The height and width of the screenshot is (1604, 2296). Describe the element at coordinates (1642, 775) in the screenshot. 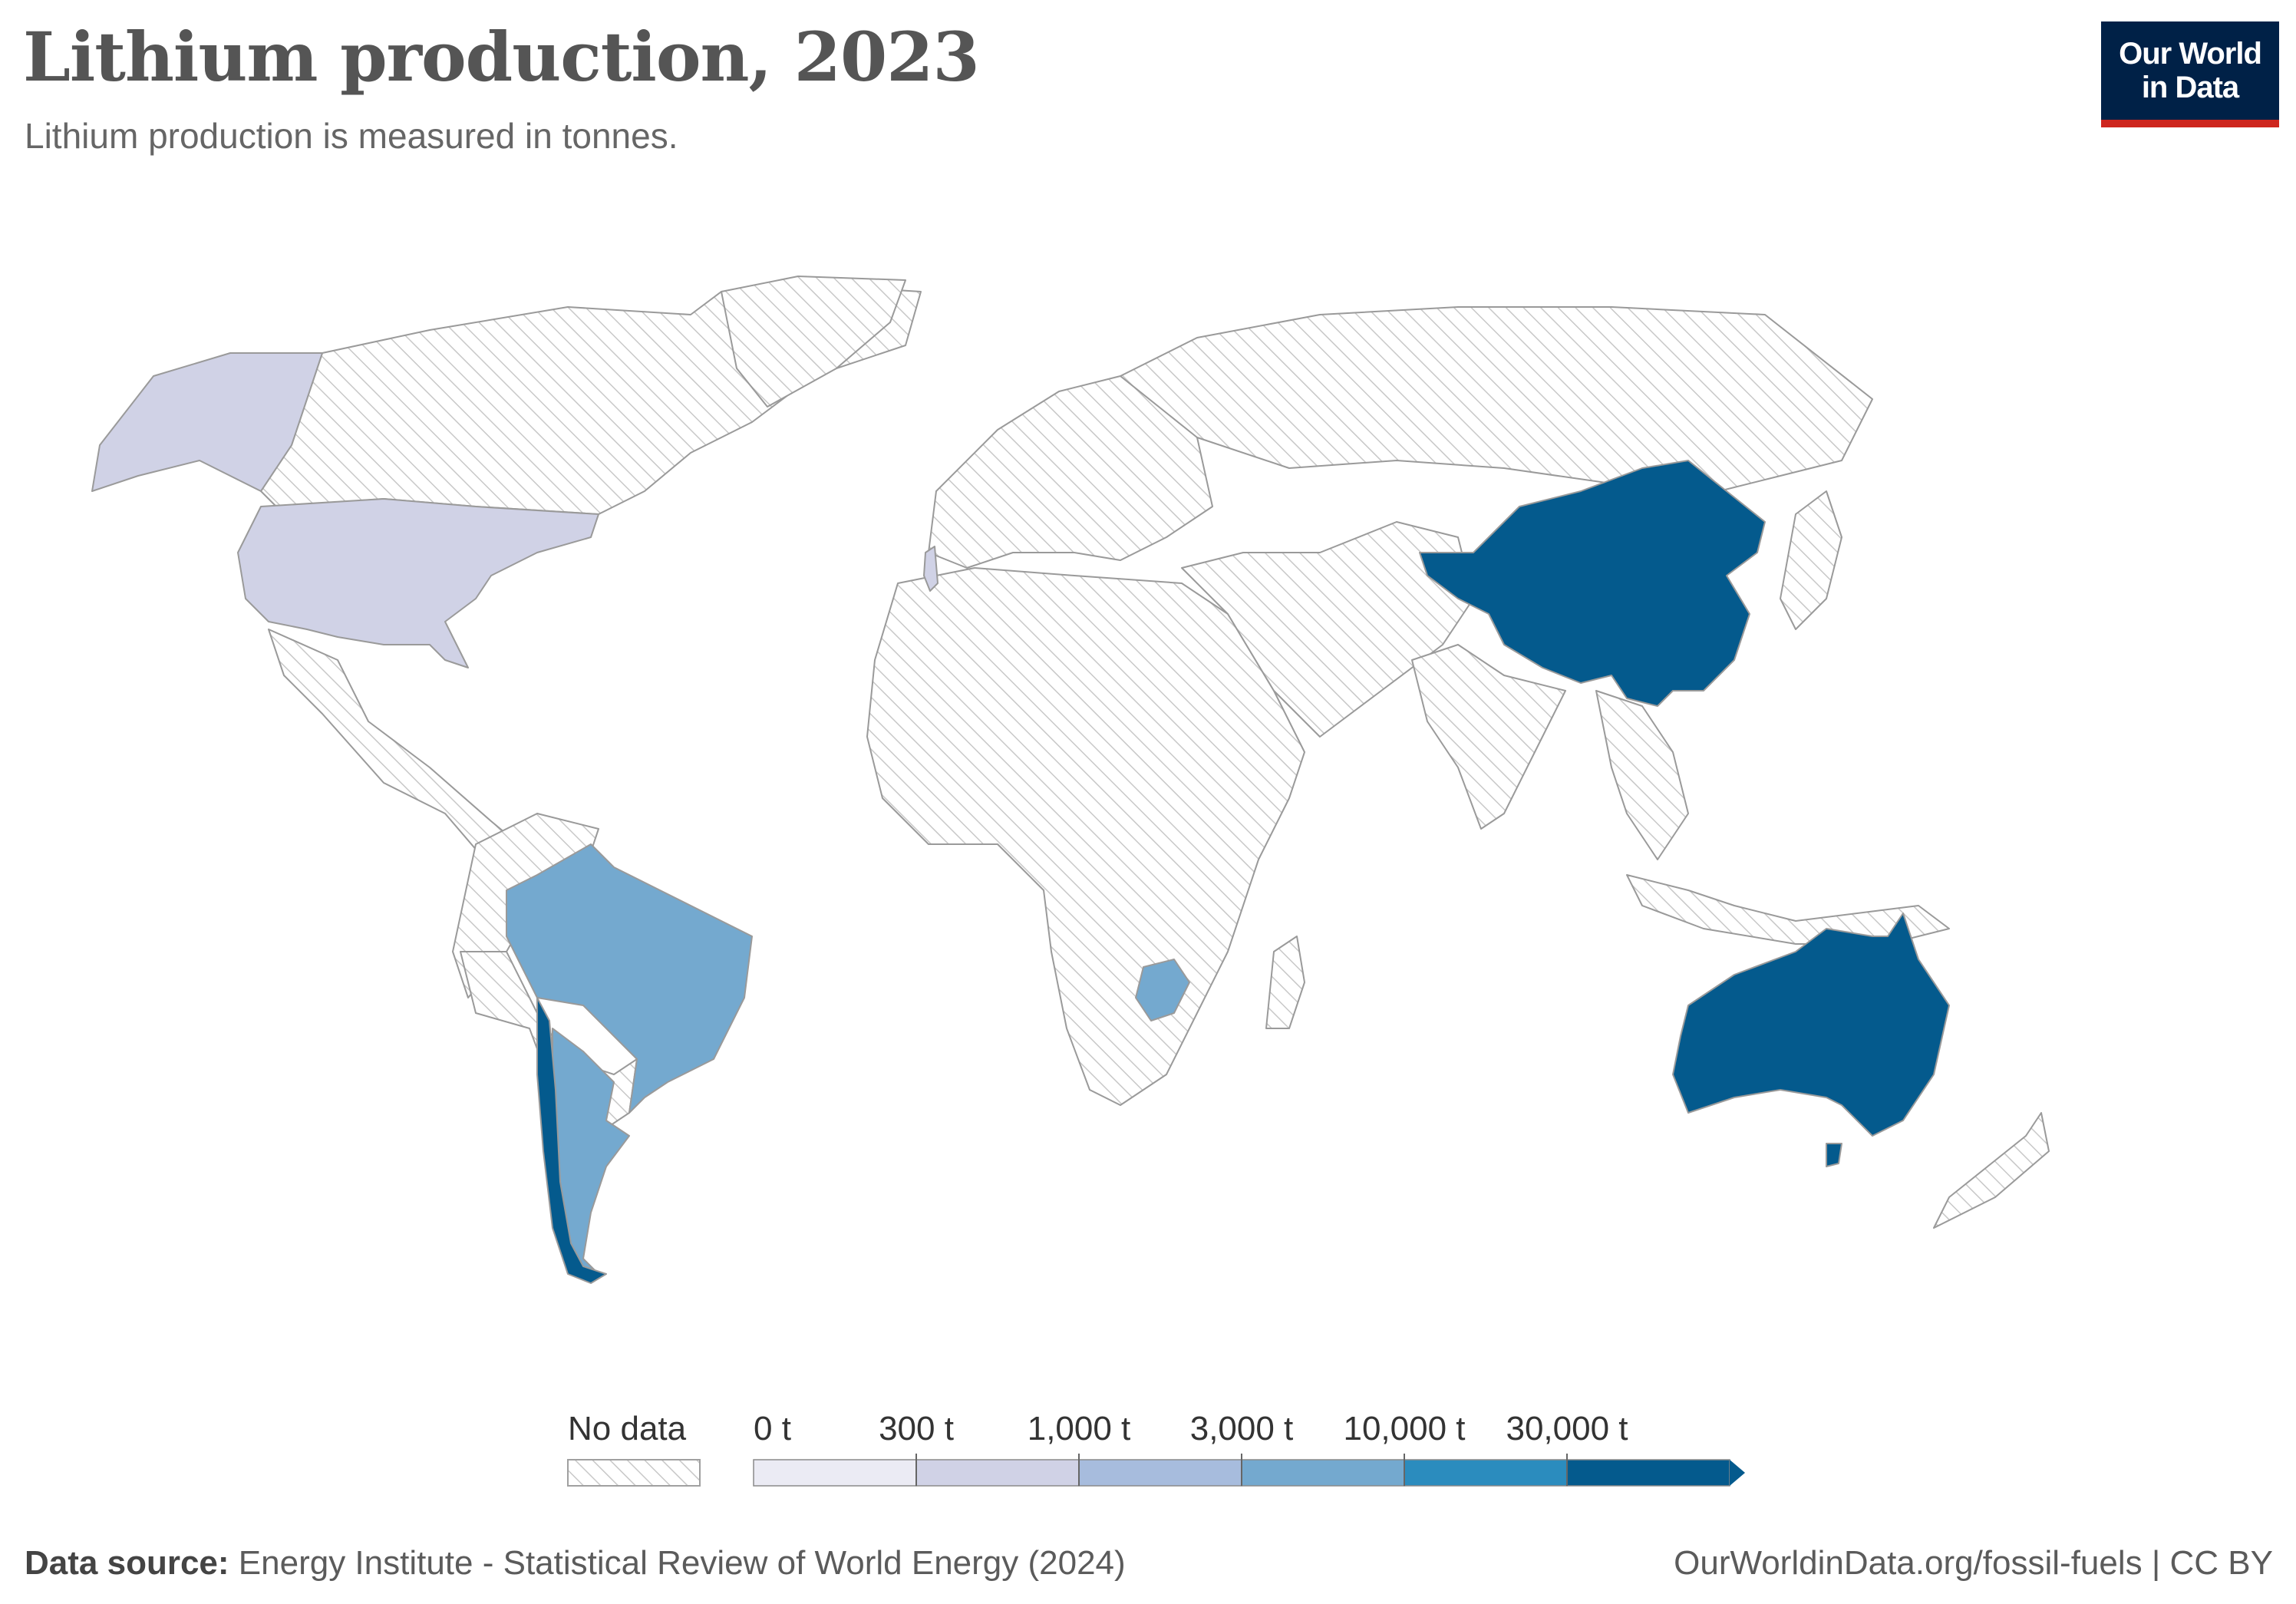

I see `map-region-southeast-asia` at that location.